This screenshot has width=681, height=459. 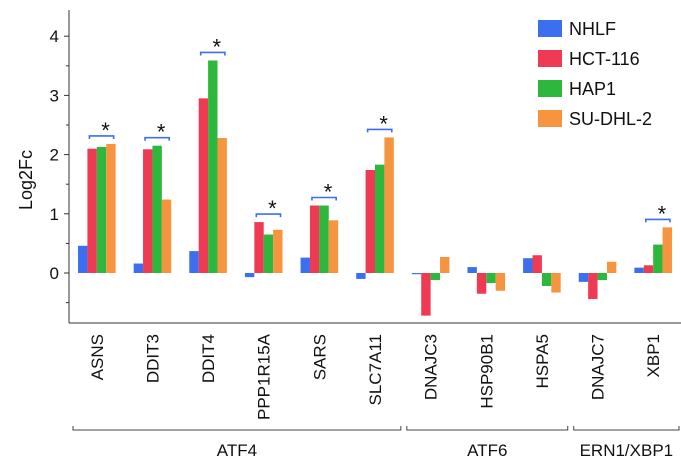 I want to click on legend-label: SU-DHL-2, so click(x=610, y=119).